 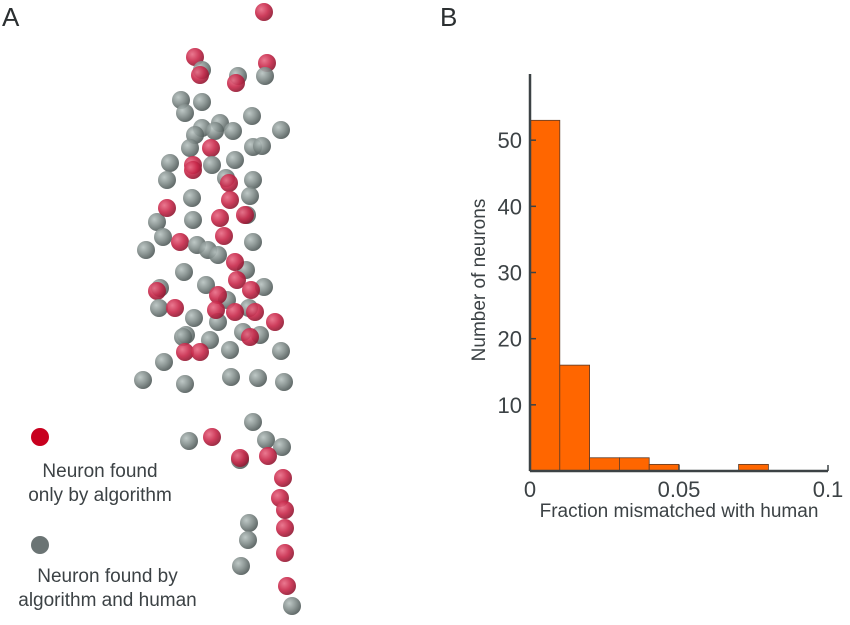 I want to click on y-tick-label: 50, so click(x=510, y=140).